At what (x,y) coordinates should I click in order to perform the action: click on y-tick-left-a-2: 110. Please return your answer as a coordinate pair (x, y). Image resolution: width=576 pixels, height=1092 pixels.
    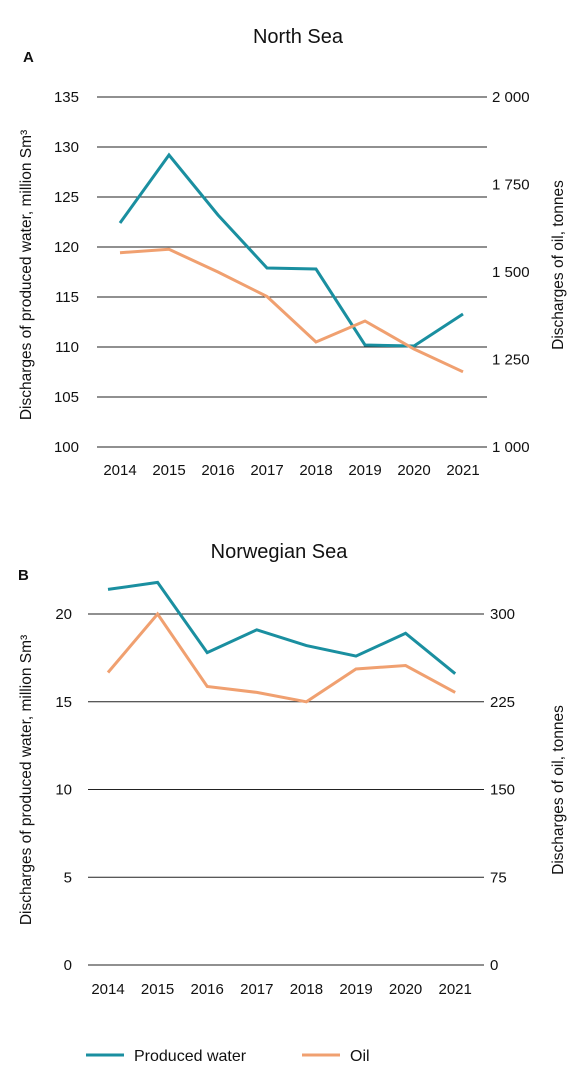
    Looking at the image, I should click on (67, 347).